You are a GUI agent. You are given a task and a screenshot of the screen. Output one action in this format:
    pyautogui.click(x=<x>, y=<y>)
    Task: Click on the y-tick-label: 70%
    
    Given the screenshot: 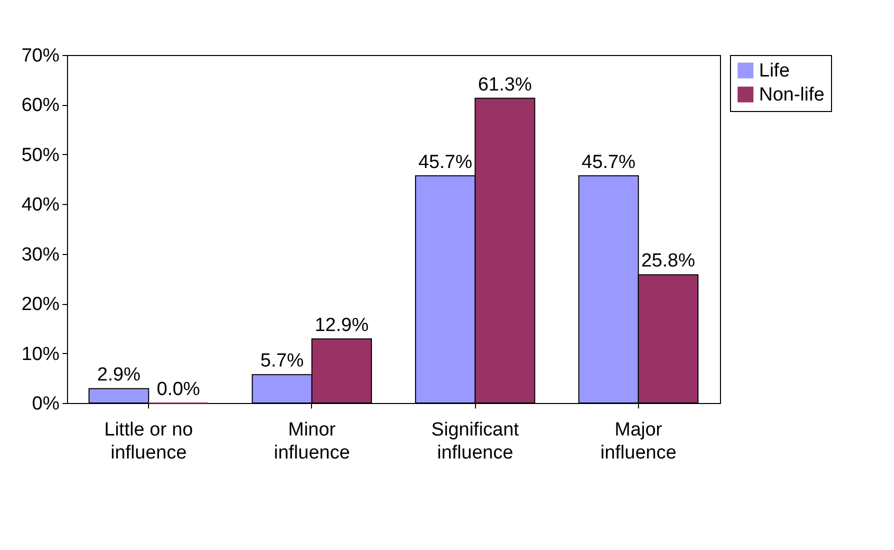 What is the action you would take?
    pyautogui.click(x=40, y=56)
    